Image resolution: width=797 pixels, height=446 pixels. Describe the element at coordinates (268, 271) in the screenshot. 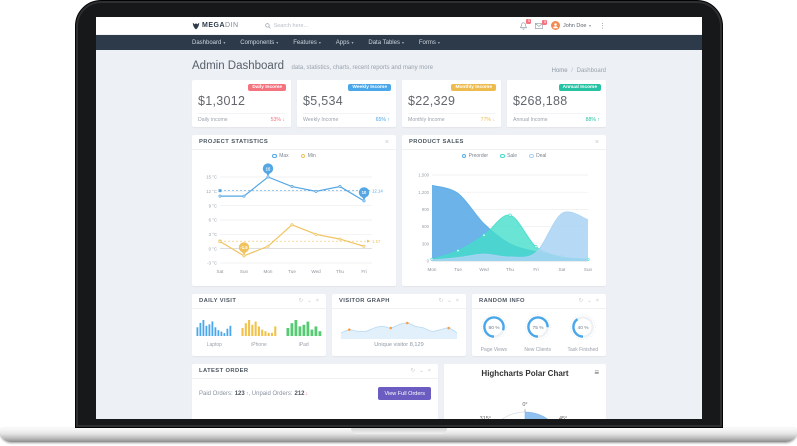

I see `svg-text: Mon` at that location.